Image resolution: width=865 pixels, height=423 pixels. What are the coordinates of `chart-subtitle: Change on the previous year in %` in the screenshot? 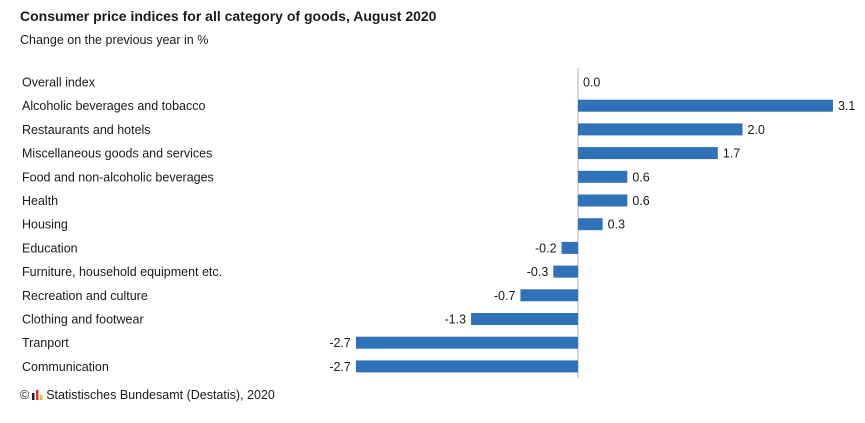 It's located at (114, 40).